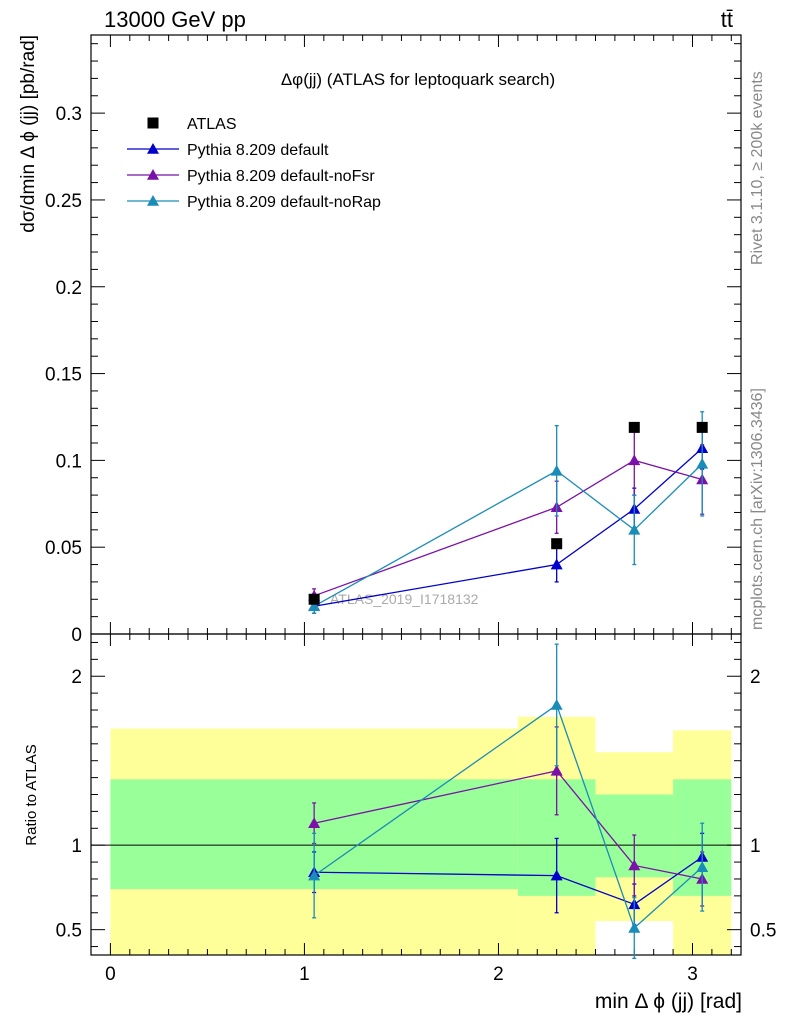 The width and height of the screenshot is (786, 1024). I want to click on main-title: Δφ(jj) (ATLAS for leptoquark search), so click(418, 79).